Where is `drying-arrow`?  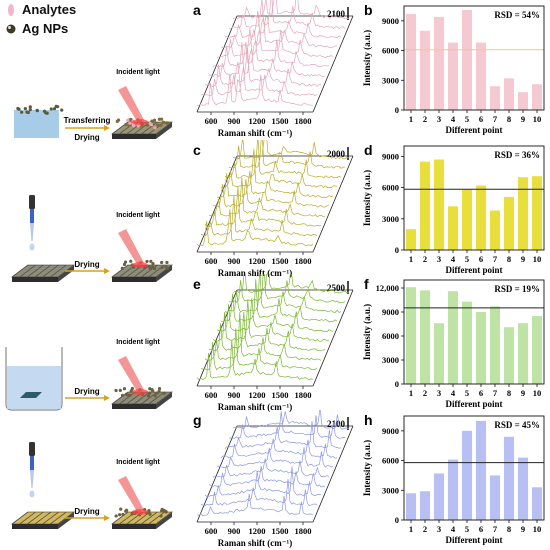 drying-arrow is located at coordinates (87, 271).